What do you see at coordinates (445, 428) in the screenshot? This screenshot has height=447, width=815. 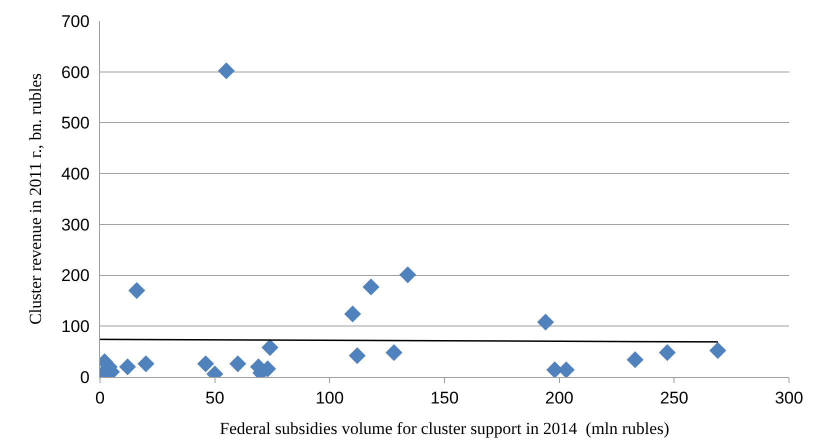 I see `x-axis-title: Federal subsidies volume for cluster support in 2014 (mln rubles)` at bounding box center [445, 428].